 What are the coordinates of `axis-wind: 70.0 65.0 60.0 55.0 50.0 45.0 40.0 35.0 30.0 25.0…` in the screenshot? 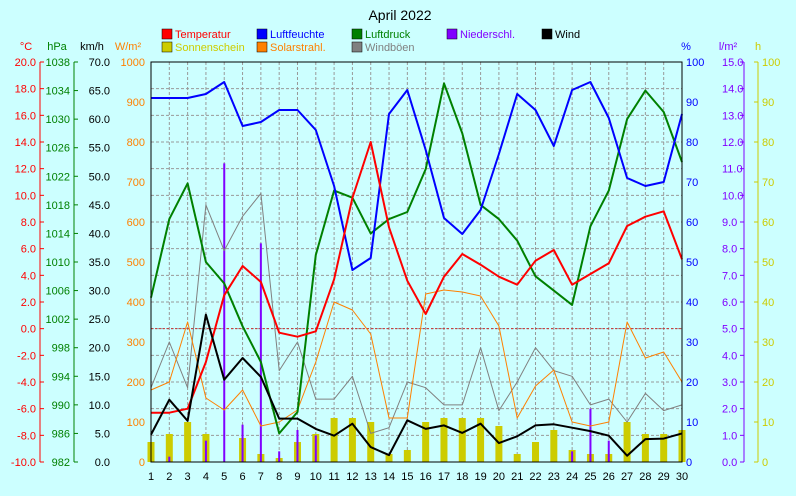 It's located at (95, 255).